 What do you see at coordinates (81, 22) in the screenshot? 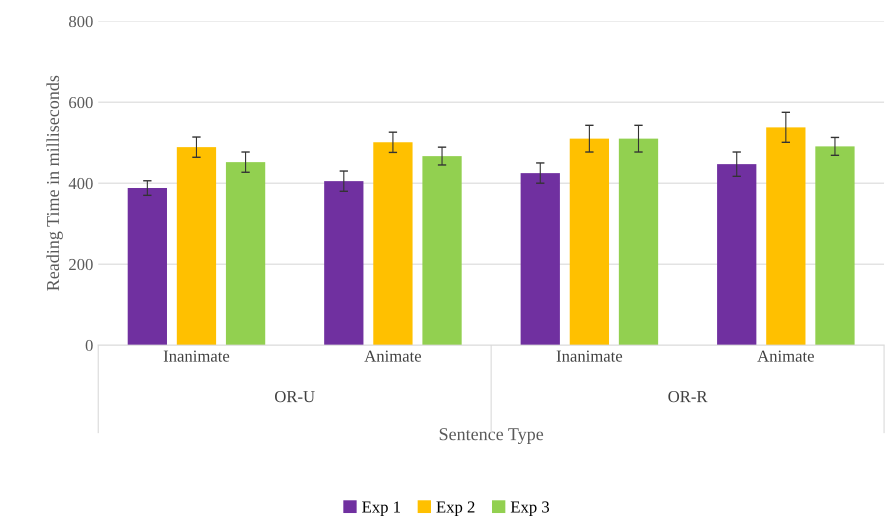
I see `y-tick-label: 800` at bounding box center [81, 22].